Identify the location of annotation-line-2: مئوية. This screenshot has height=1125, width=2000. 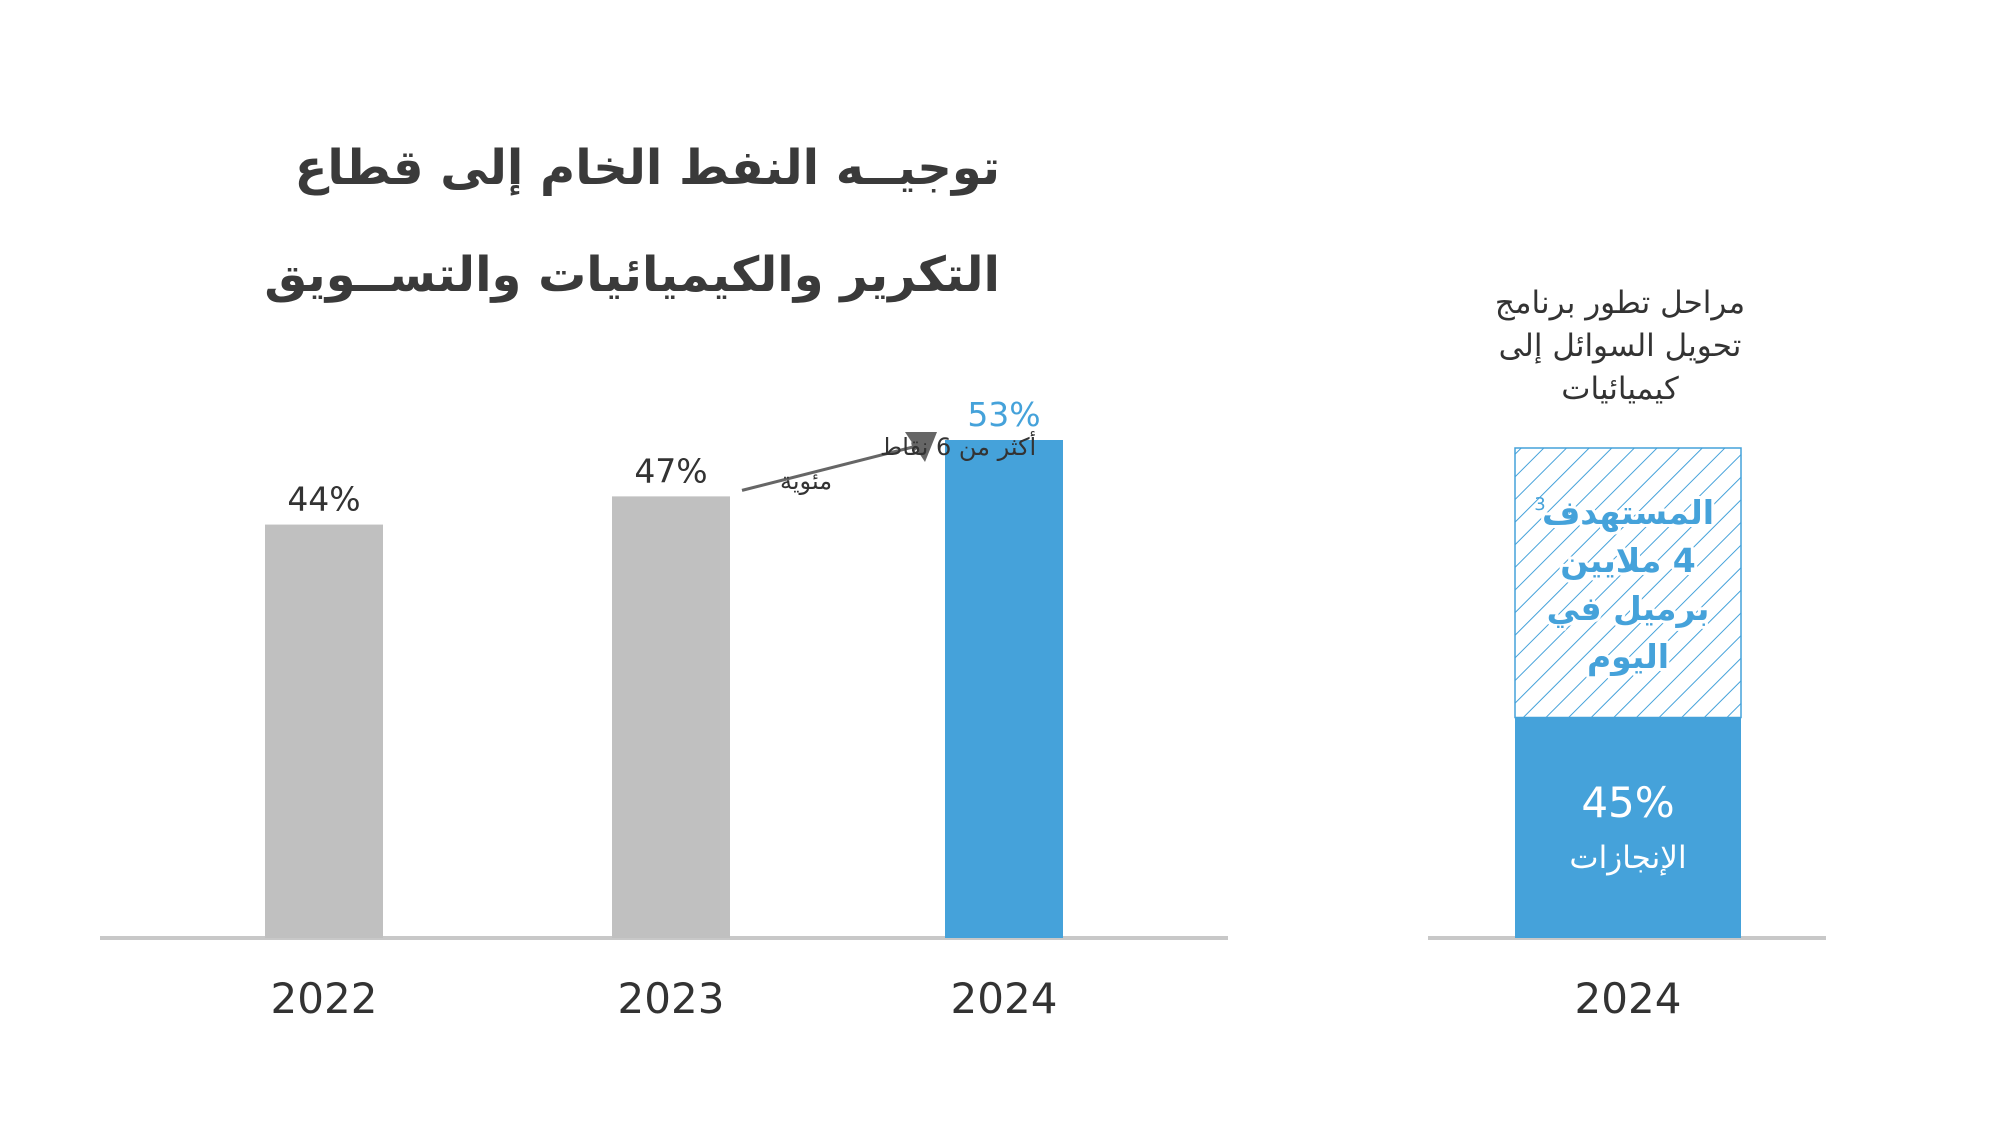
(806, 481).